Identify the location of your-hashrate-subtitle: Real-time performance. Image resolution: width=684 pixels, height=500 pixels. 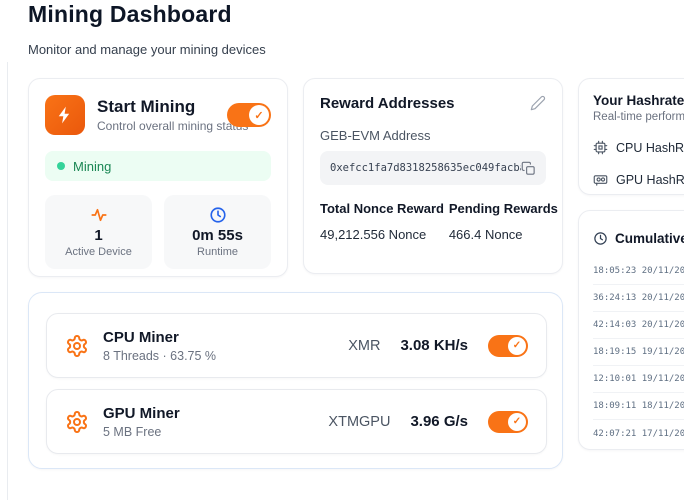
(638, 117).